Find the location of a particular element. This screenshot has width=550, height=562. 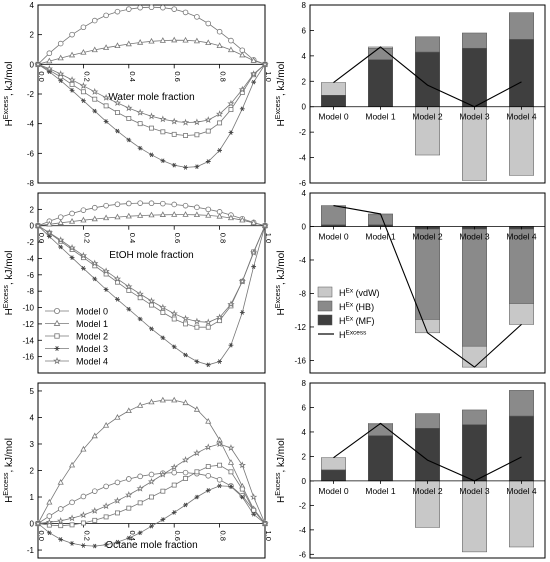

legend-label-base: H is located at coordinates (342, 335).